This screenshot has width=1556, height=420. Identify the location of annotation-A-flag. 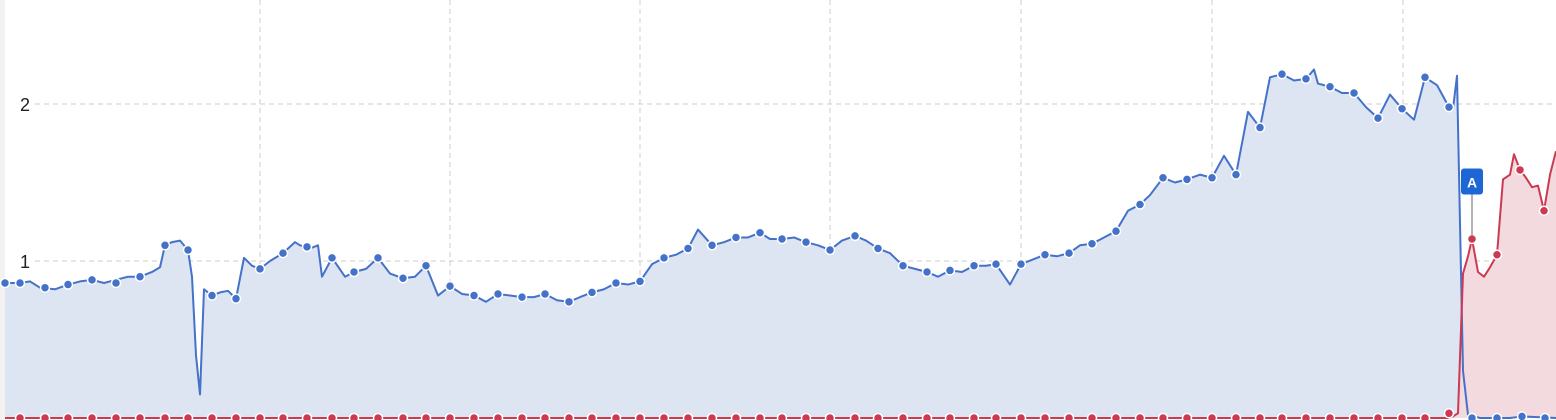
(1472, 181).